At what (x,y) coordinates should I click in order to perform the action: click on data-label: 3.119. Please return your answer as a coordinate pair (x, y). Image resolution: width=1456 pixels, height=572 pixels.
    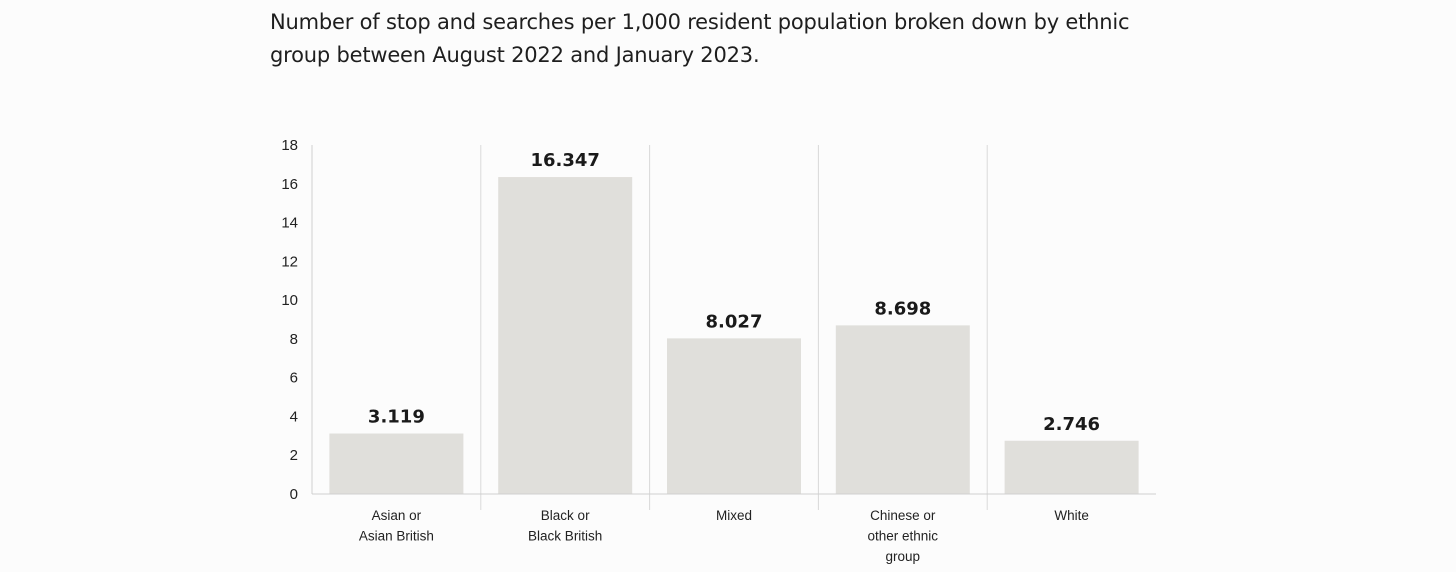
    Looking at the image, I should click on (396, 417).